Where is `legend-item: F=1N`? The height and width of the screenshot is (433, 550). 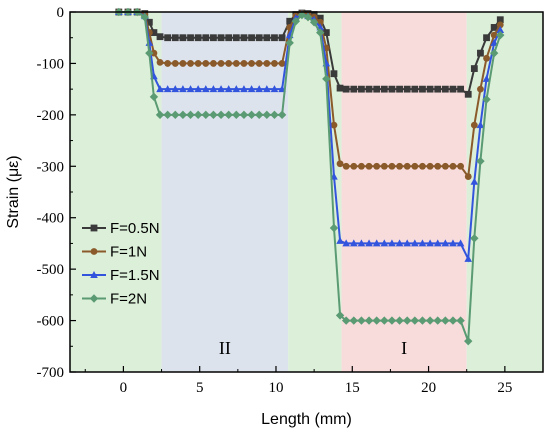
legend-item: F=1N is located at coordinates (114, 252).